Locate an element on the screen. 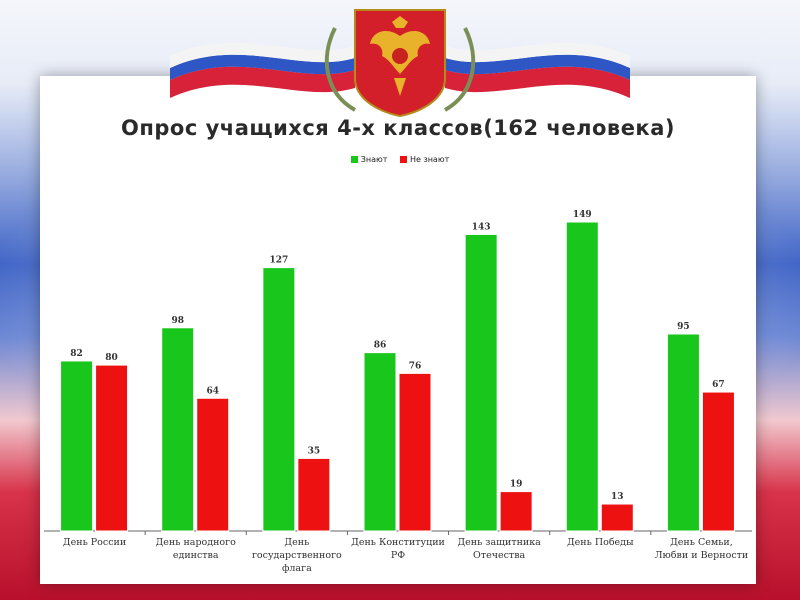 The width and height of the screenshot is (800, 600). data-label-know-4: 143 is located at coordinates (481, 227).